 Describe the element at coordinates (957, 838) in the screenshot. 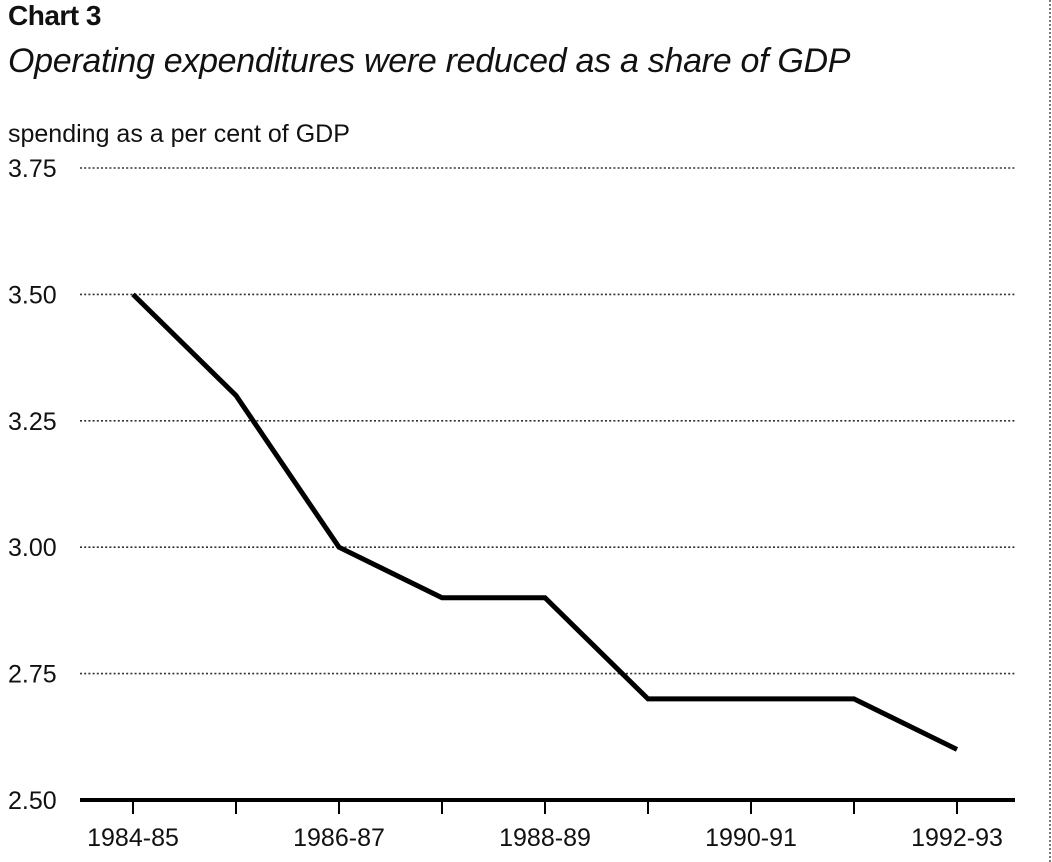

I see `x-tick-label: 1992-93` at that location.